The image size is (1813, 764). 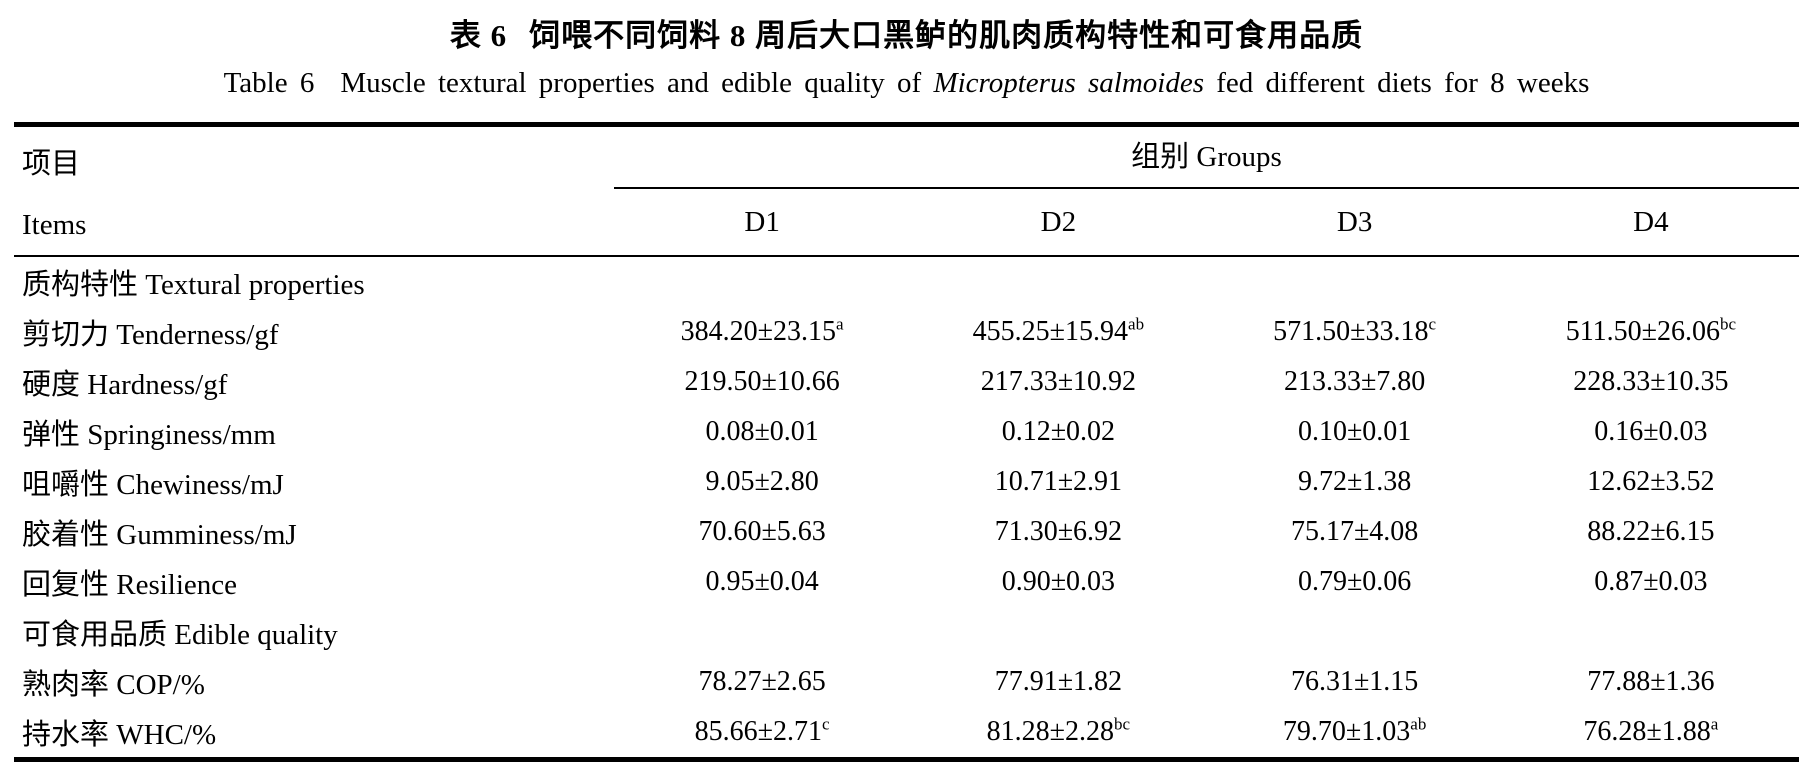 I want to click on cell-d2: 0.12±0.02, so click(x=1058, y=431).